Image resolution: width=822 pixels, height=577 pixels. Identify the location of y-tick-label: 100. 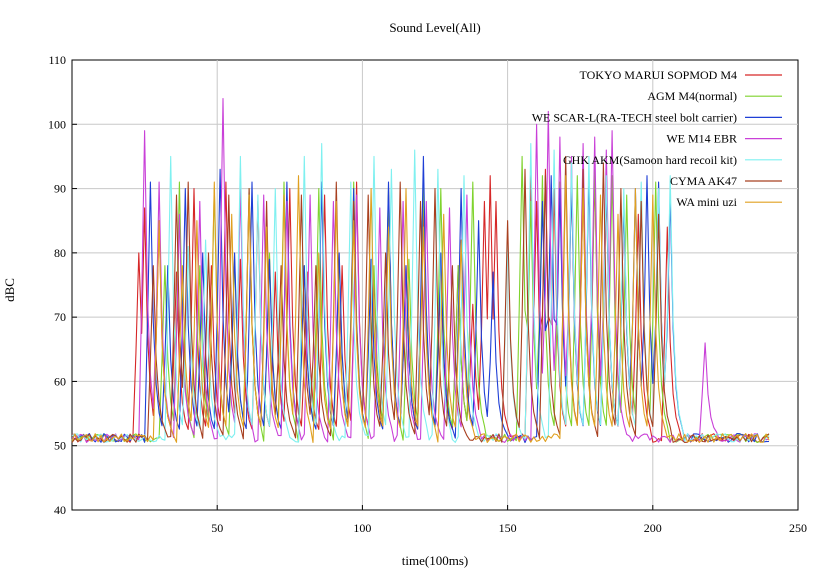
(57, 124).